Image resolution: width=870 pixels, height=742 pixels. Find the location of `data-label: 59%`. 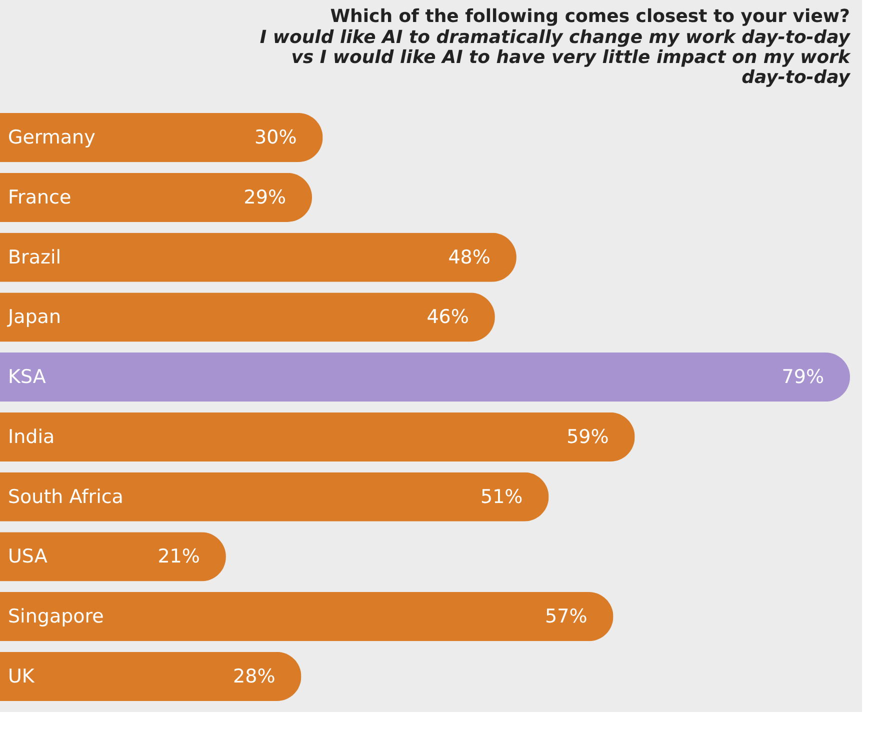

data-label: 59% is located at coordinates (587, 437).